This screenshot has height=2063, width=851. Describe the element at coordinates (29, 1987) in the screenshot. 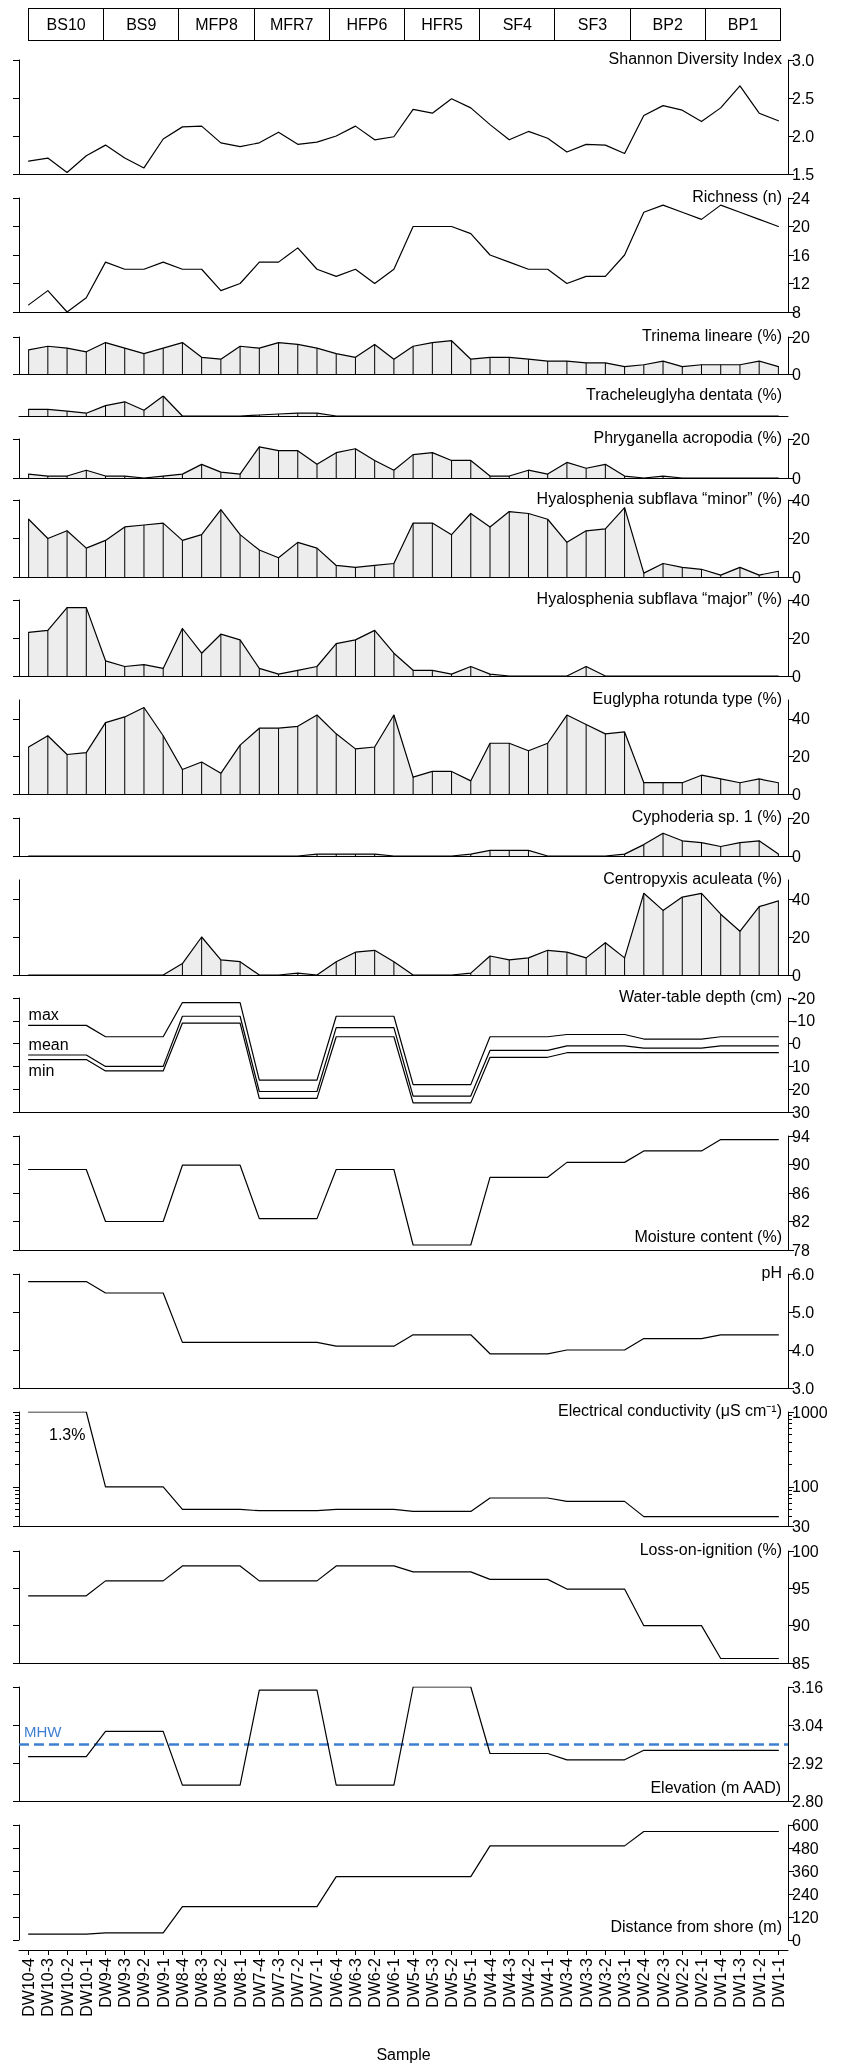

I see `x-tick-label: DW10-4` at that location.